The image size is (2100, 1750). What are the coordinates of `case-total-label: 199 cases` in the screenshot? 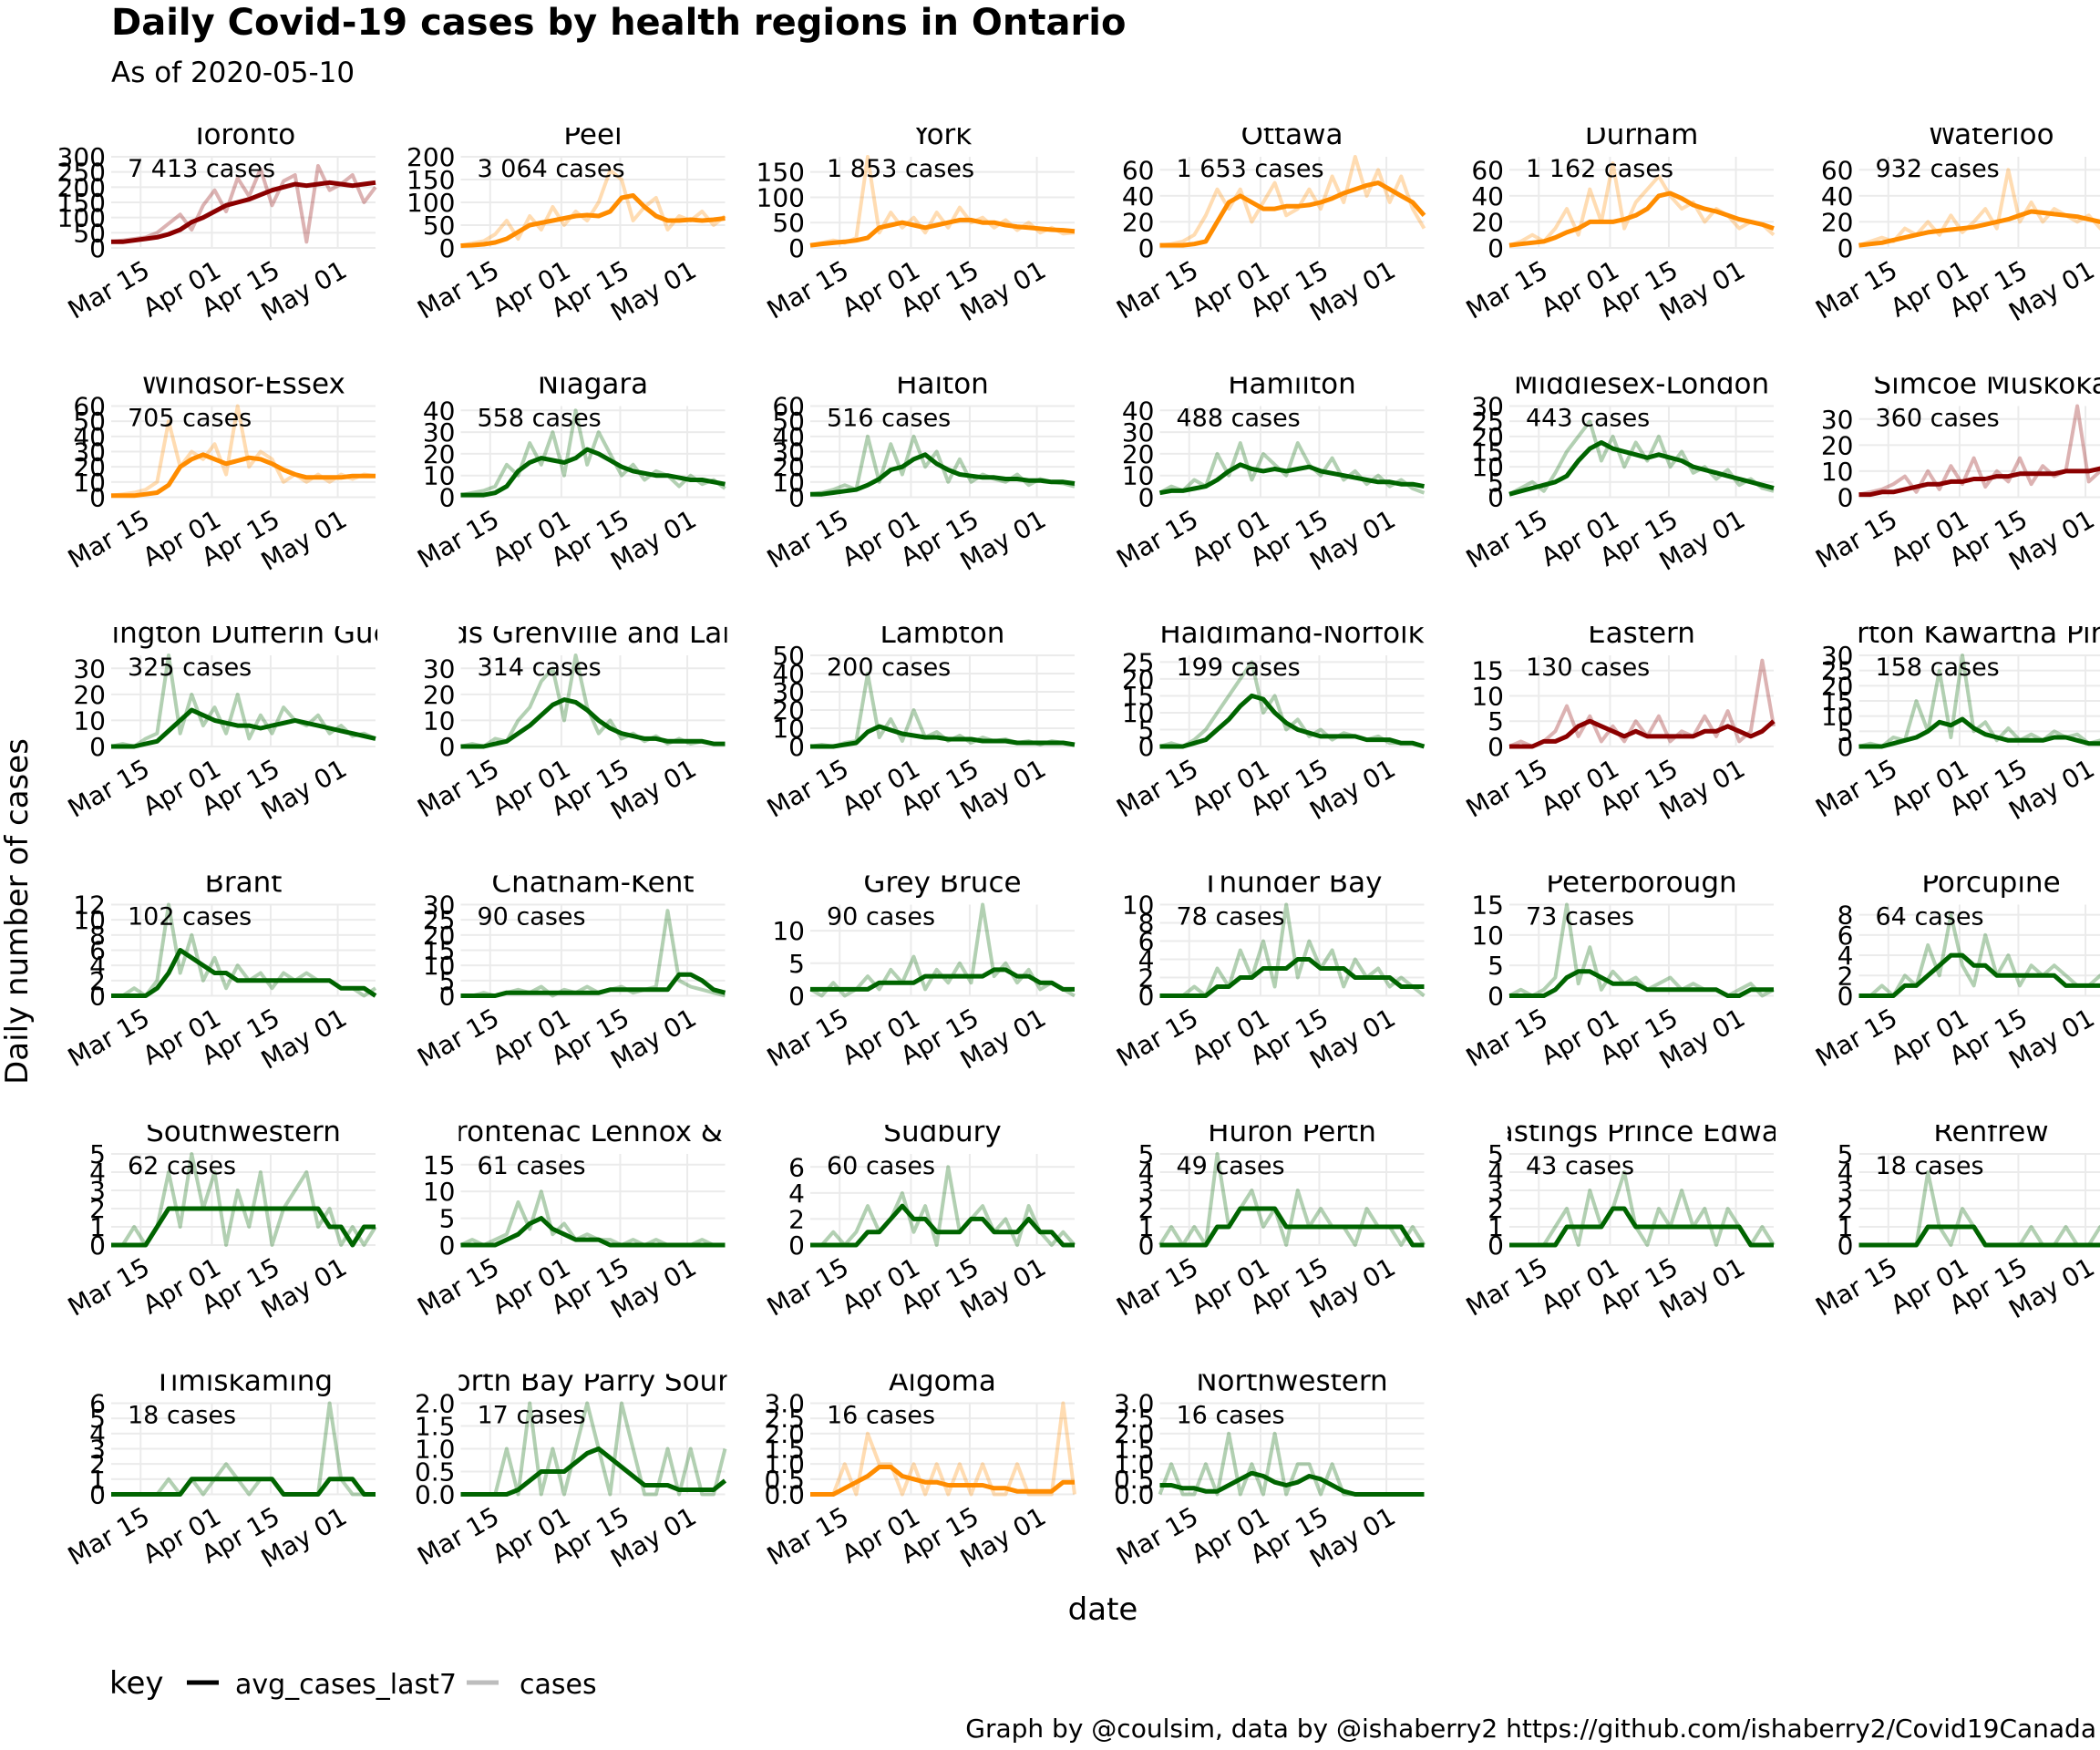 It's located at (1239, 668).